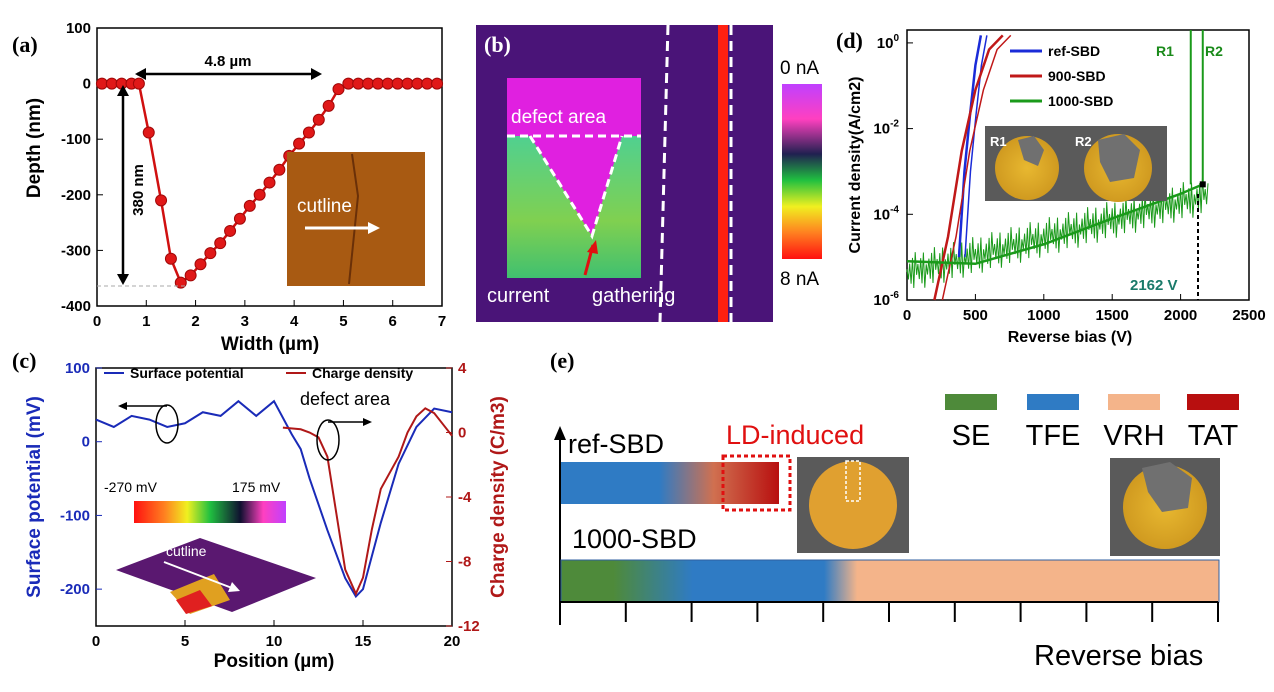  What do you see at coordinates (558, 117) in the screenshot?
I see `defect-area-label: defect area` at bounding box center [558, 117].